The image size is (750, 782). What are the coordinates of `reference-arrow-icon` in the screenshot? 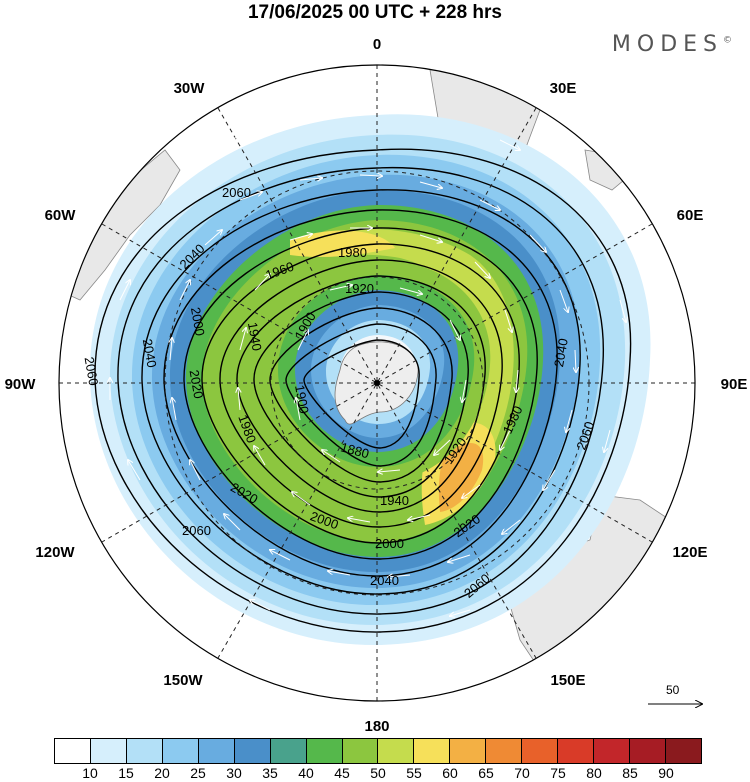 It's located at (677, 698).